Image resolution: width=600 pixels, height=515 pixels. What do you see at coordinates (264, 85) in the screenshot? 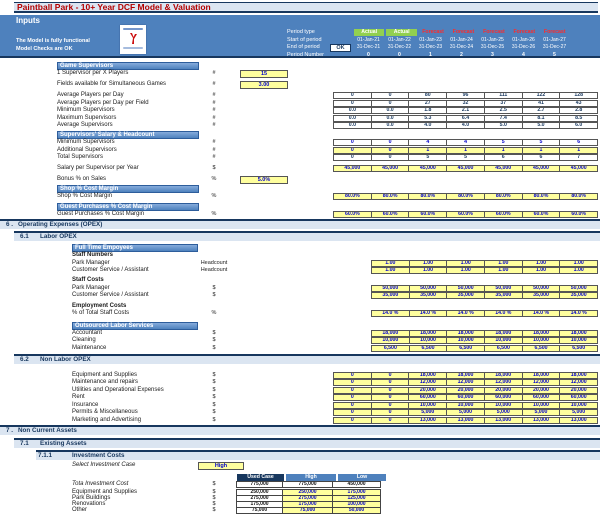
I see `fields-available-input: 3.00` at bounding box center [264, 85].